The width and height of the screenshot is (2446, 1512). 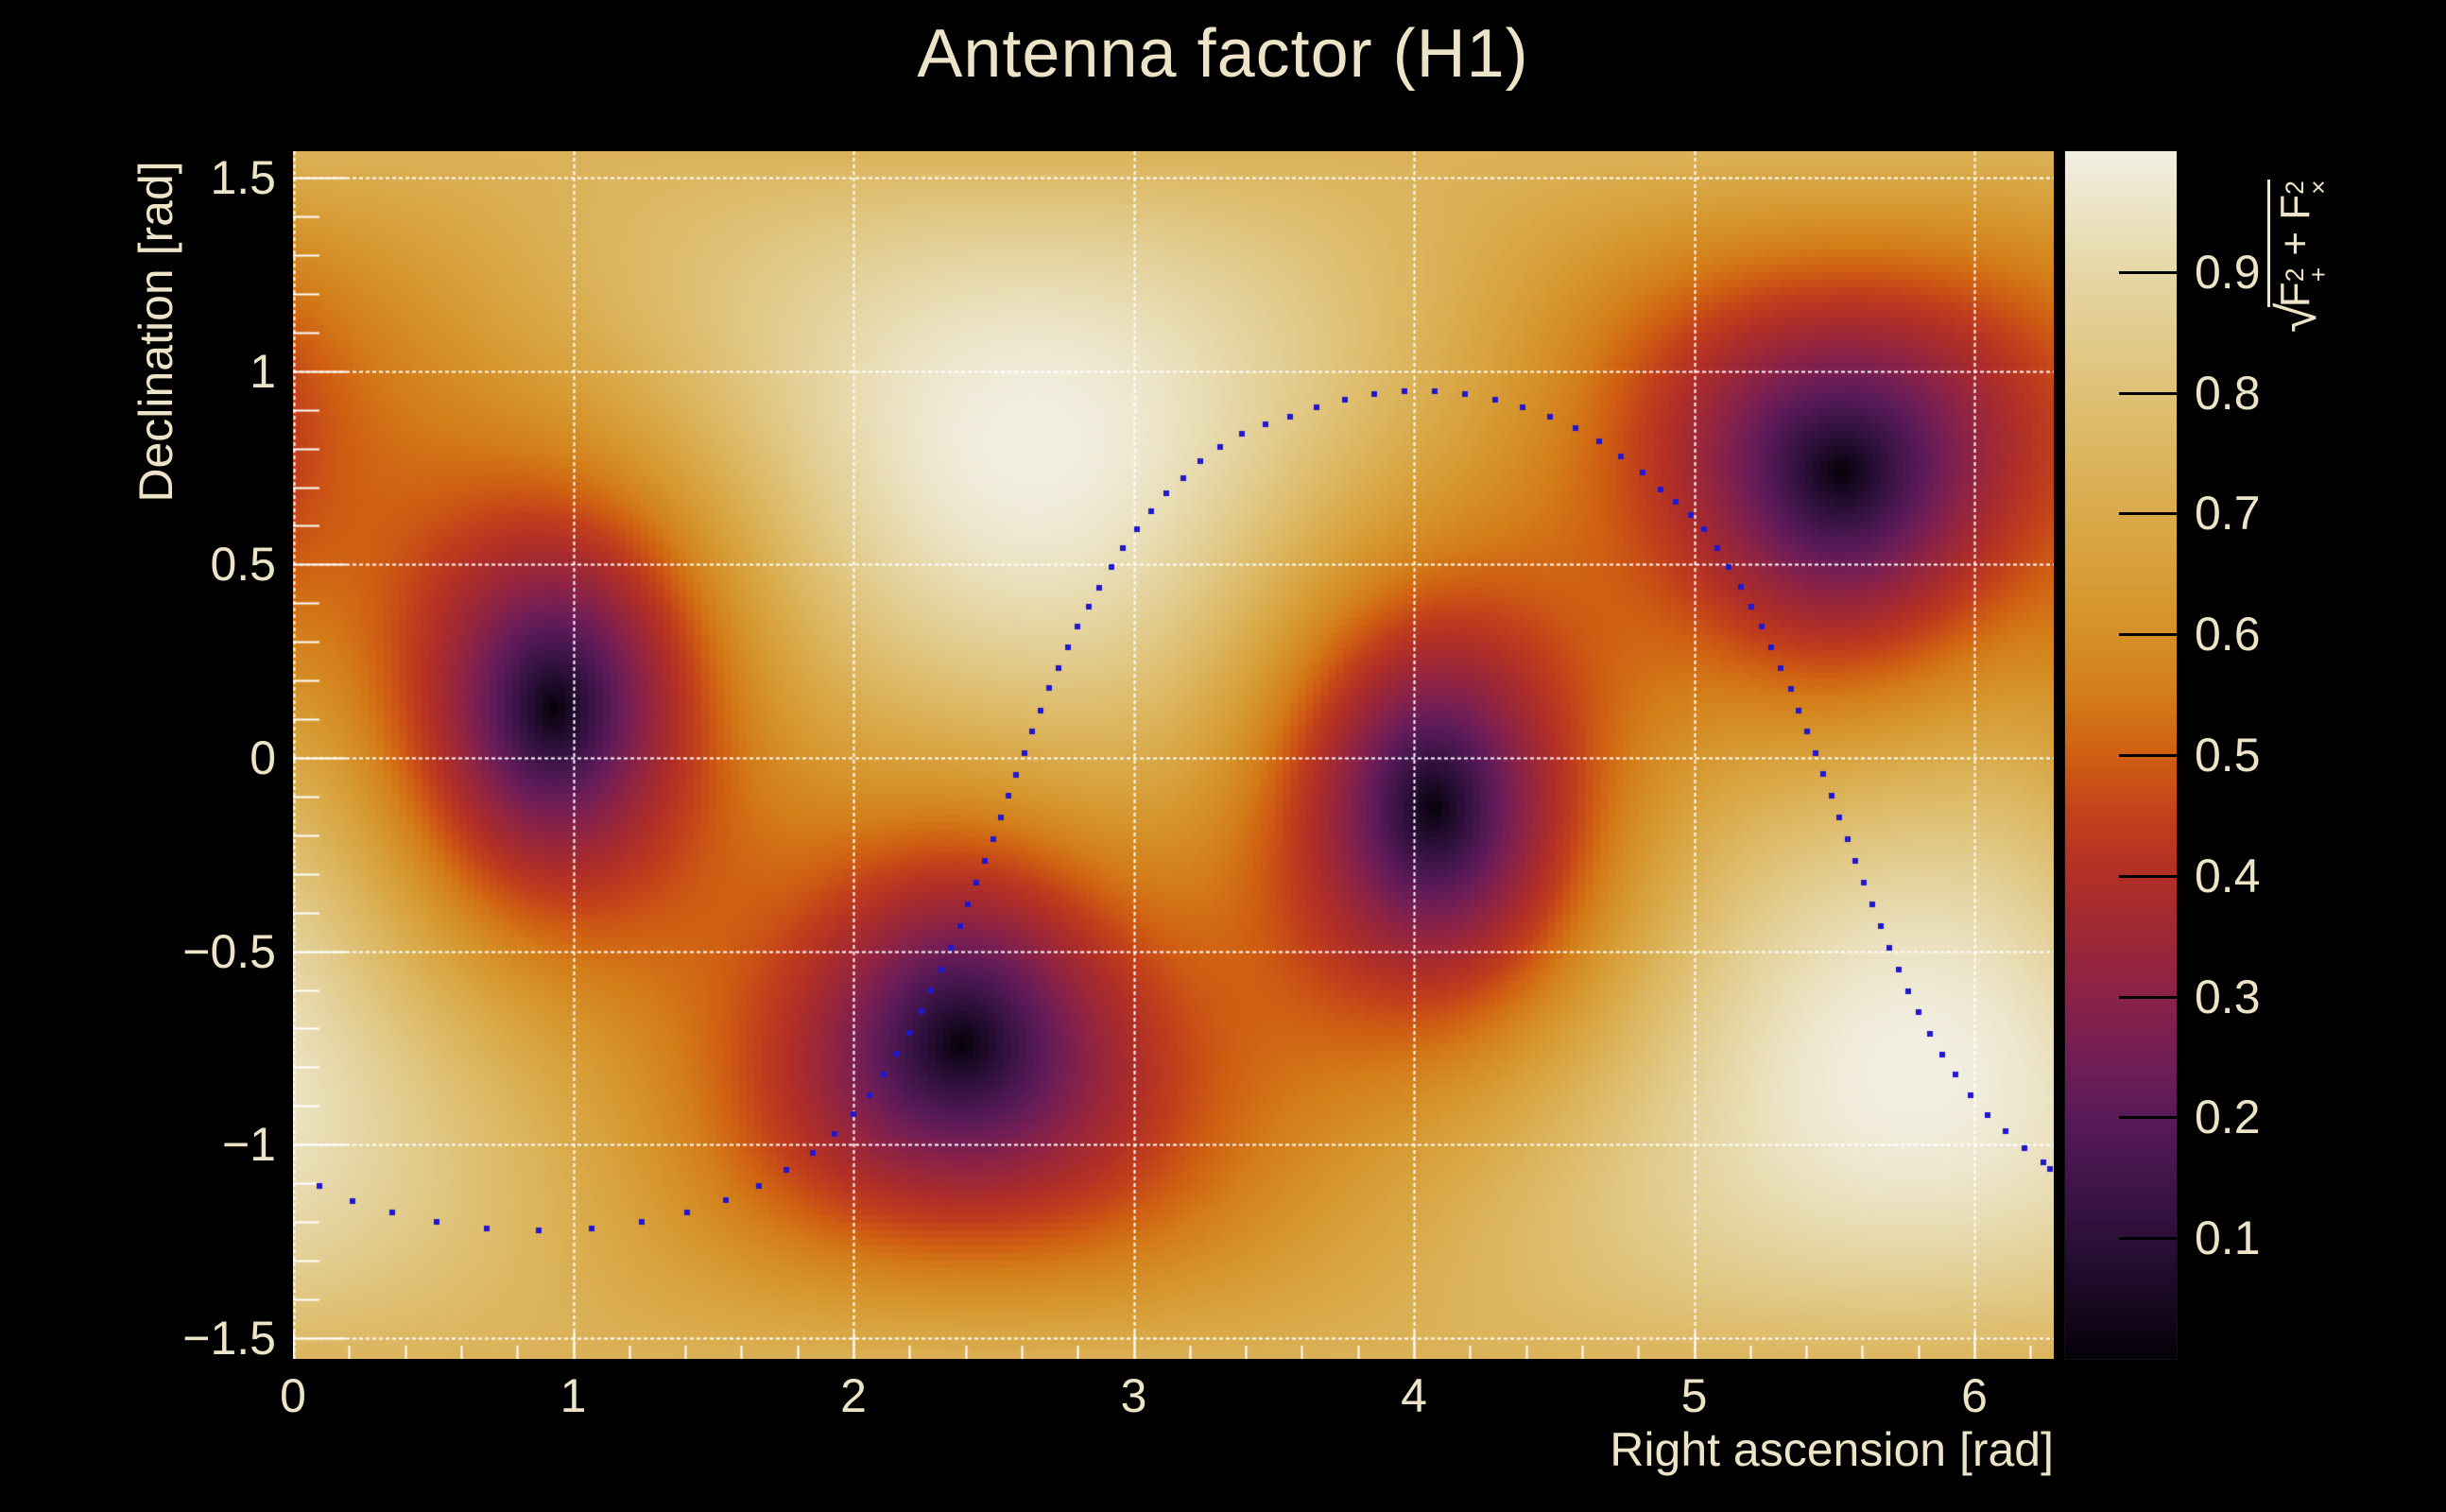 I want to click on y-tick-label: 0, so click(x=263, y=757).